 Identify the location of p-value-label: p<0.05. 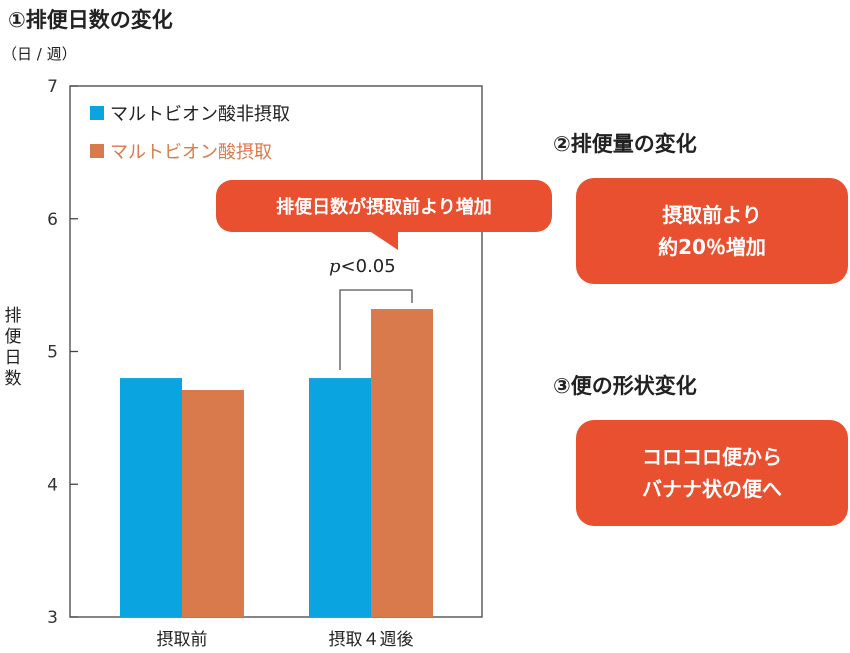
(362, 266).